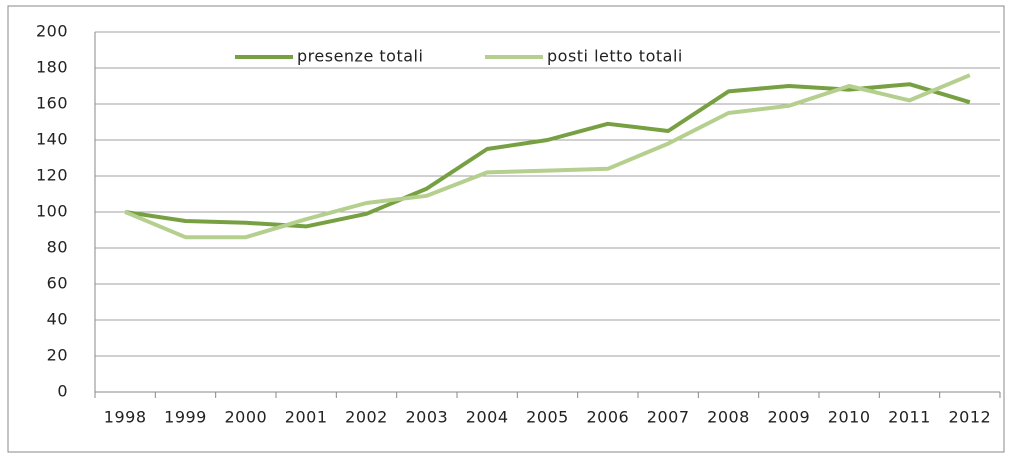  I want to click on x-tick-label: 2009, so click(788, 417).